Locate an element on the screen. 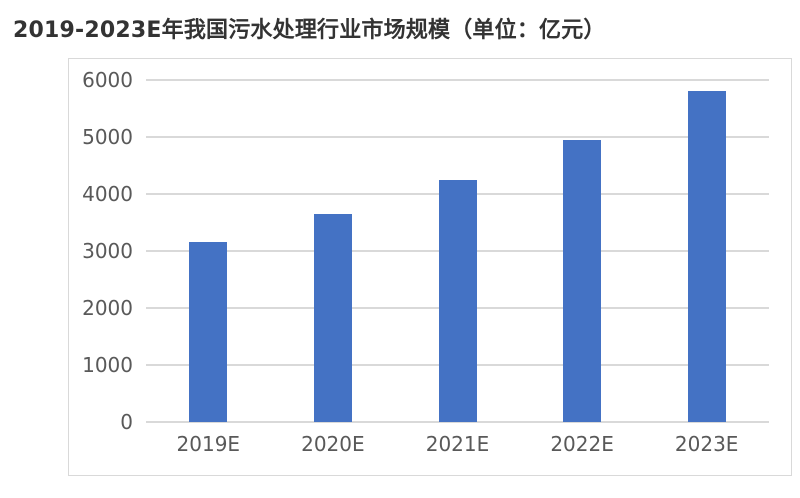 The width and height of the screenshot is (800, 498). x-tick-label-2019E: 2019E is located at coordinates (208, 444).